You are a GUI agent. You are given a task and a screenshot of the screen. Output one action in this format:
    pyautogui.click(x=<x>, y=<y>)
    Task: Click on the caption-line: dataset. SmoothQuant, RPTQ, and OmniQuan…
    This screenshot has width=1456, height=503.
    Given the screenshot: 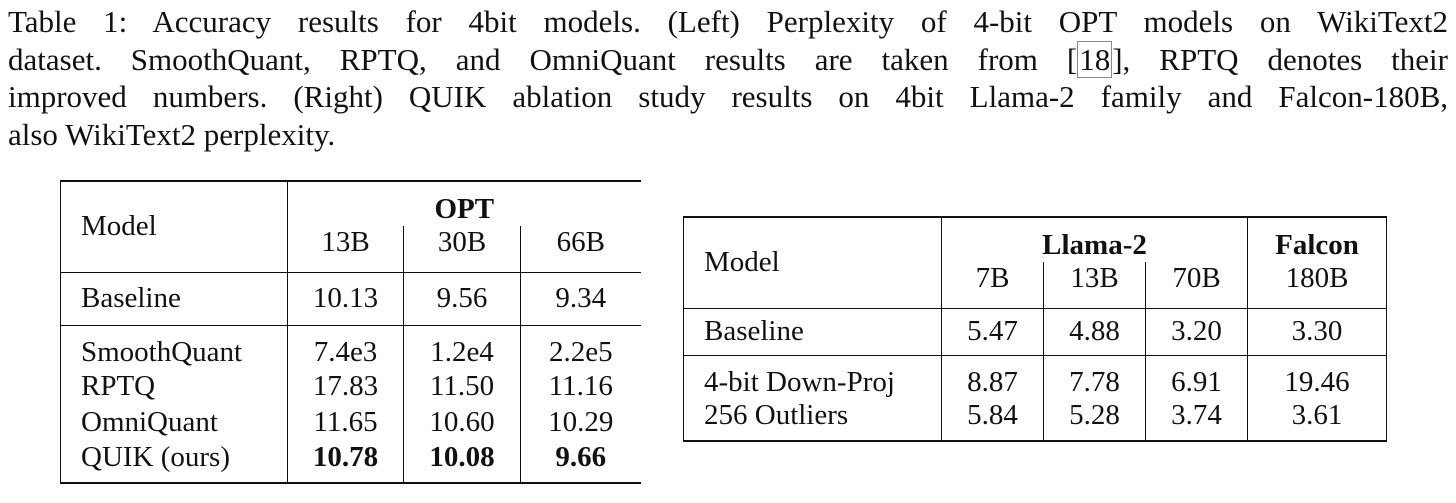 What is the action you would take?
    pyautogui.click(x=728, y=59)
    